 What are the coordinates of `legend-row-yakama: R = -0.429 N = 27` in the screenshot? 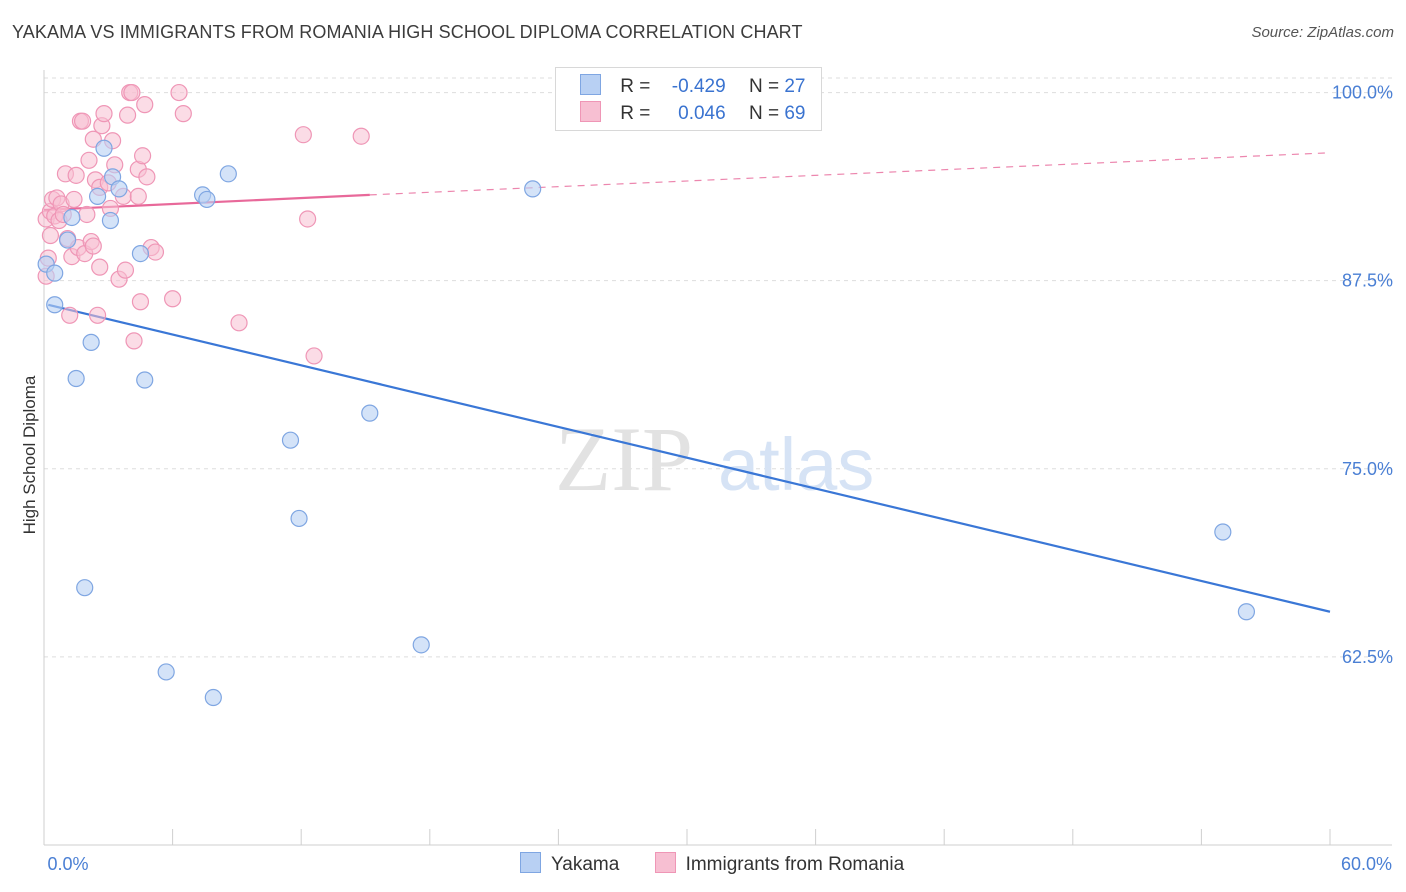 It's located at (692, 86).